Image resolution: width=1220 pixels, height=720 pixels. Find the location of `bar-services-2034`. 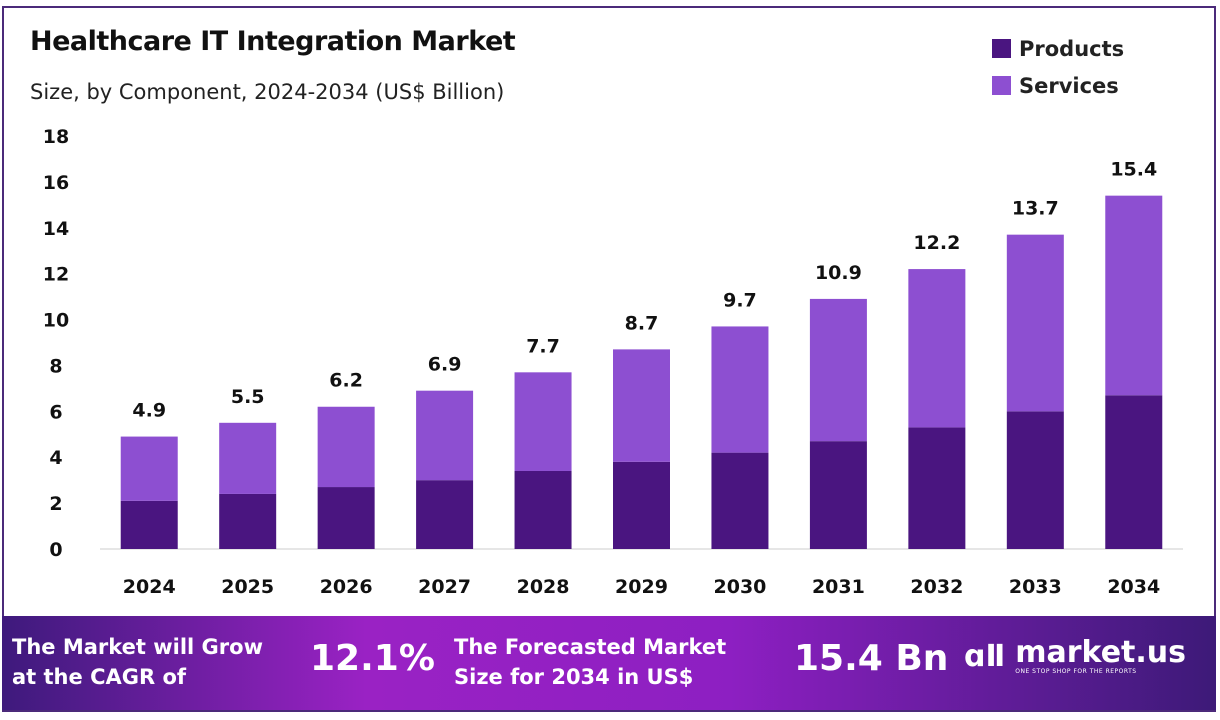

bar-services-2034 is located at coordinates (1134, 295).